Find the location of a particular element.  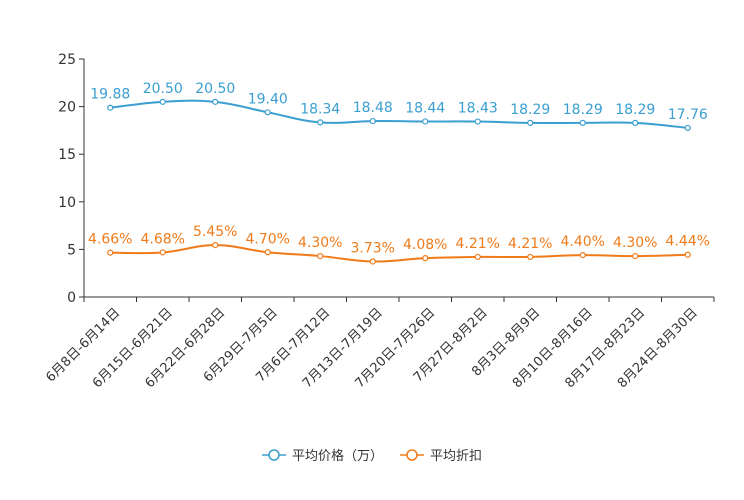

series-0-data-label: 17.76 is located at coordinates (688, 115).